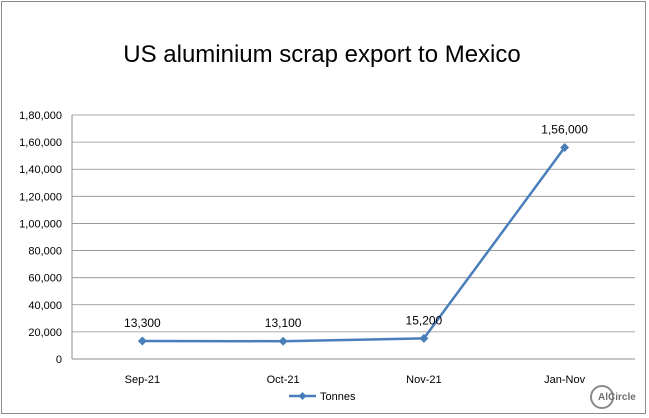  I want to click on y-tick-label: 1,60,000, so click(40, 143).